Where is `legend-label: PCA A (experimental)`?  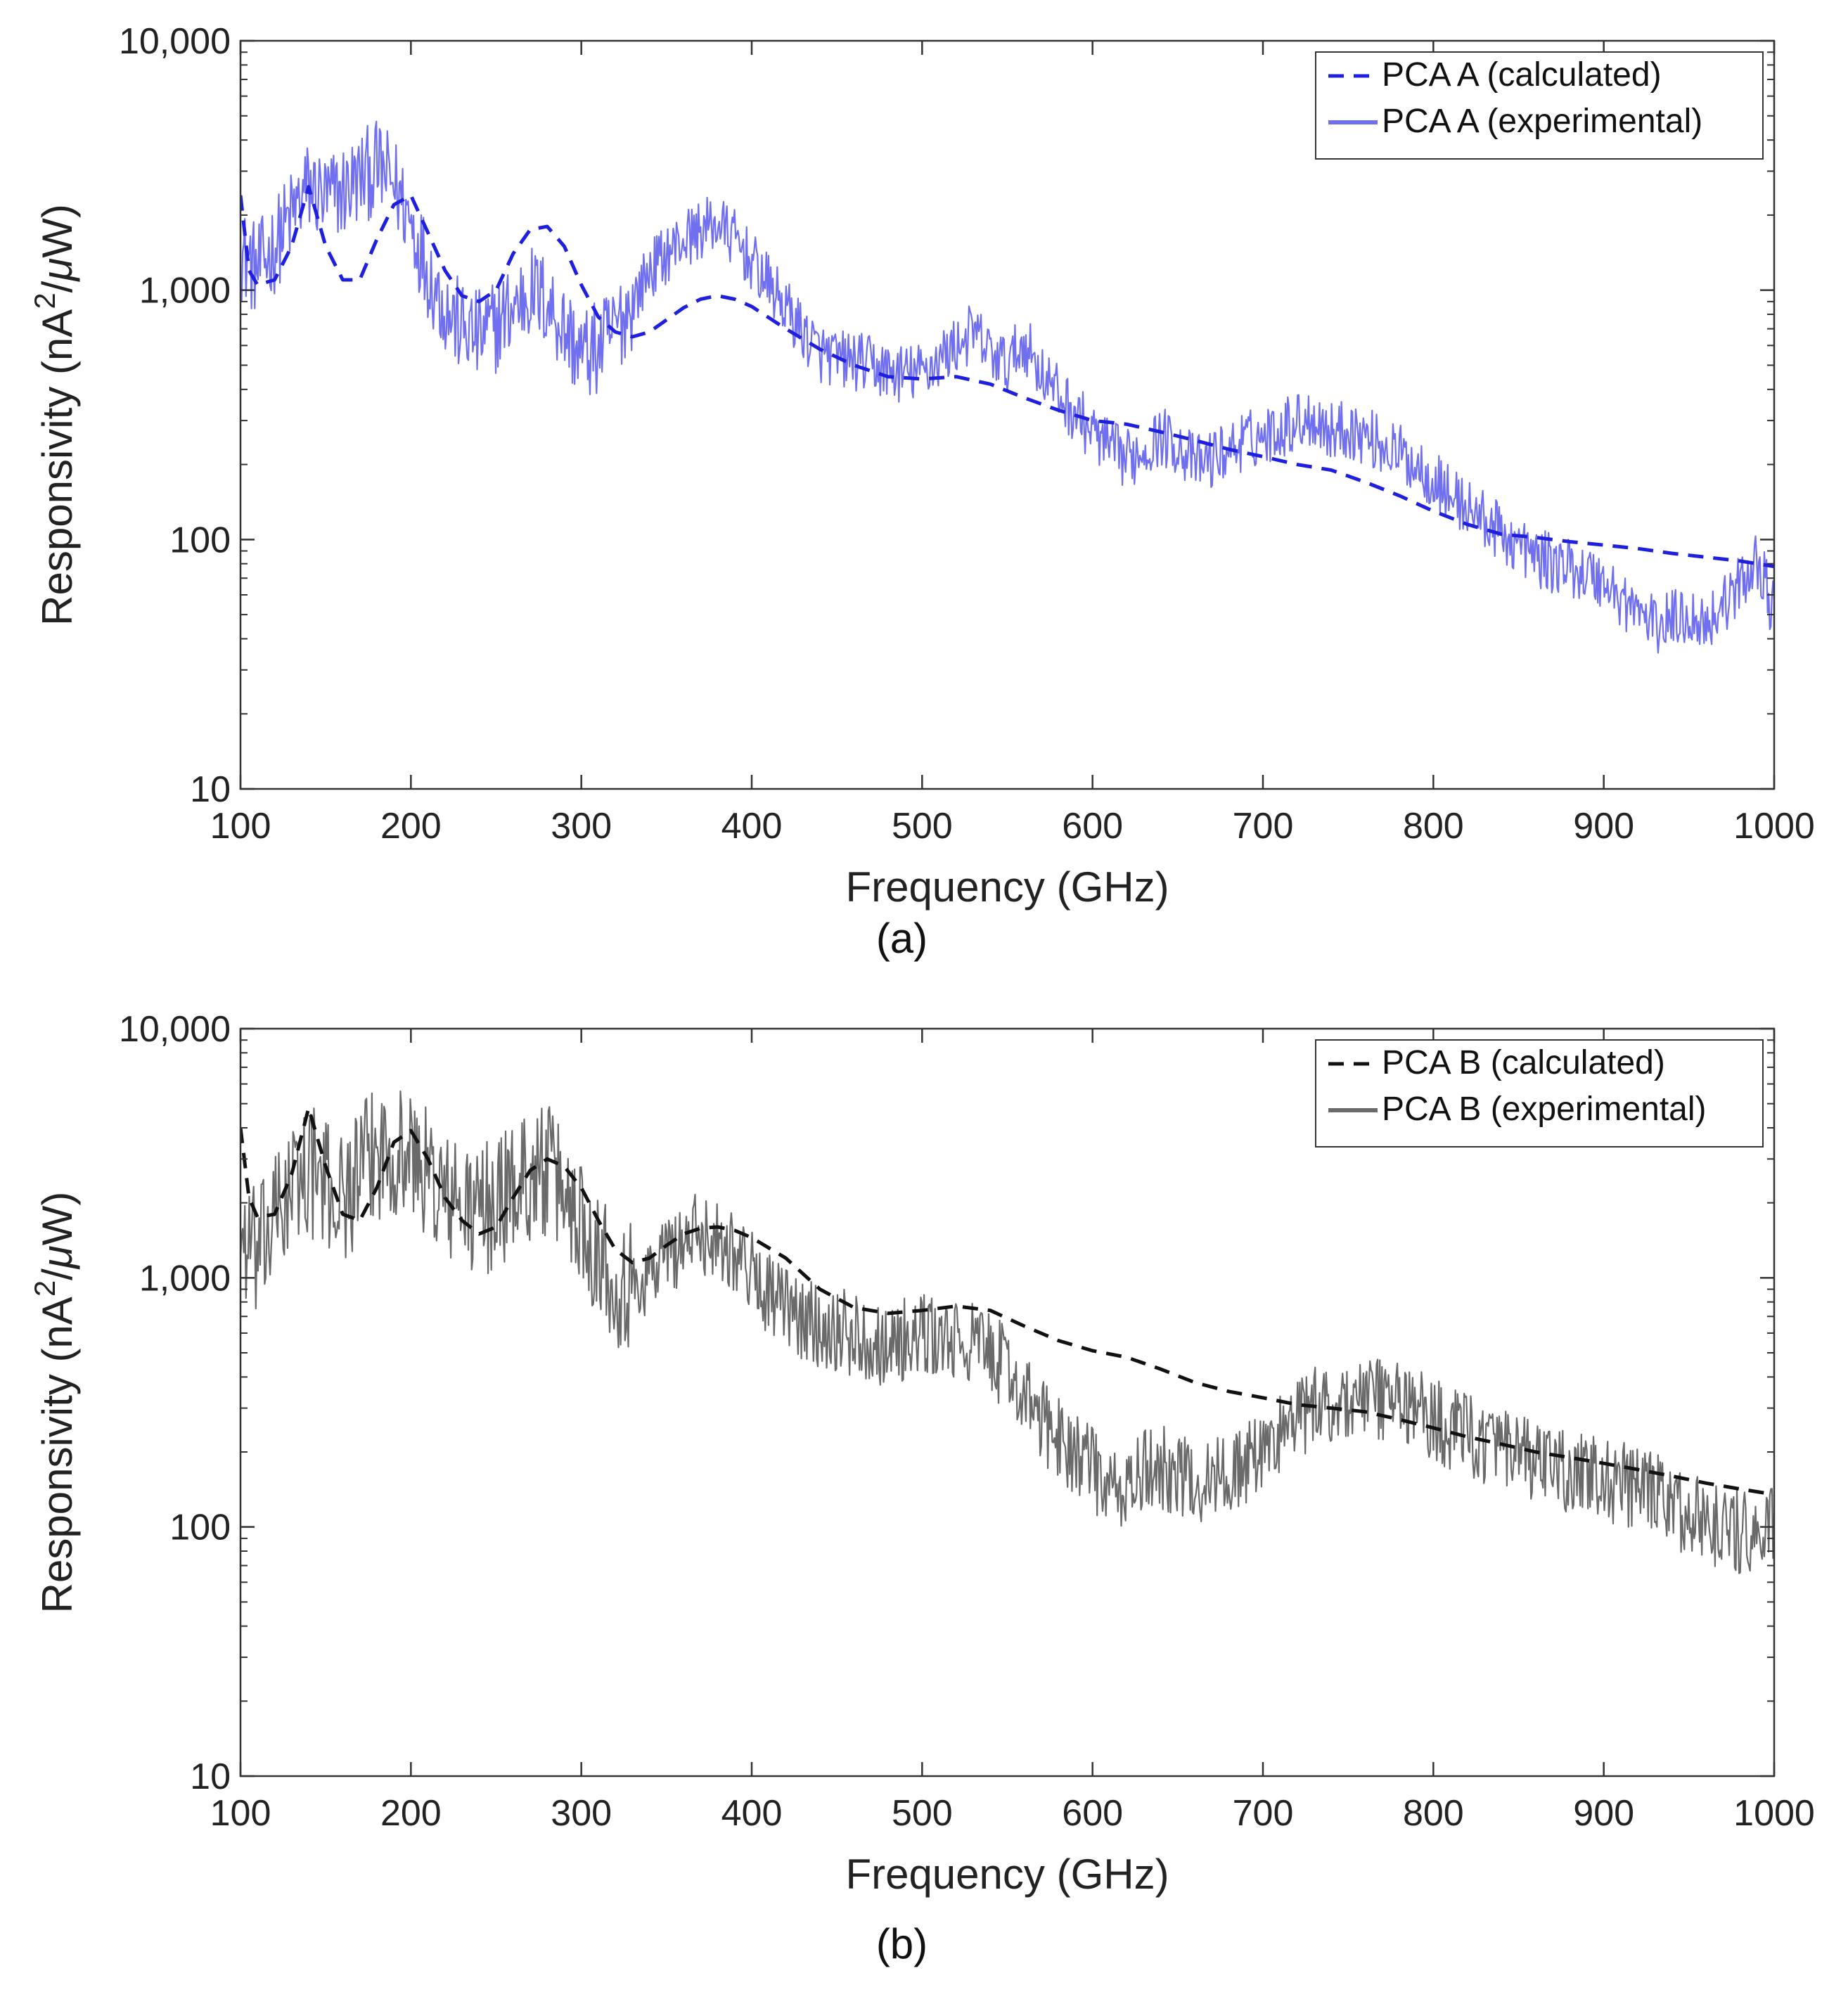
legend-label: PCA A (experimental) is located at coordinates (1542, 121).